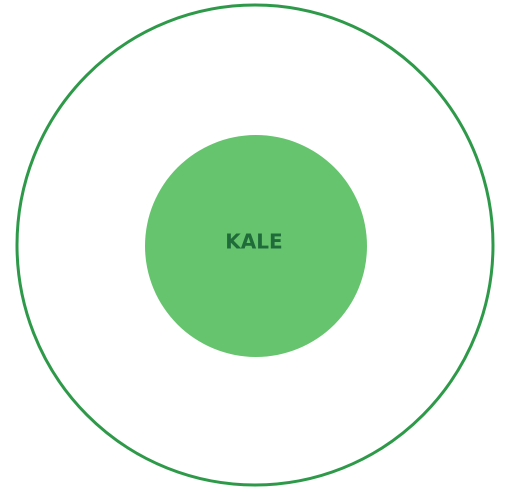  I want to click on label: KALE, so click(253, 242).